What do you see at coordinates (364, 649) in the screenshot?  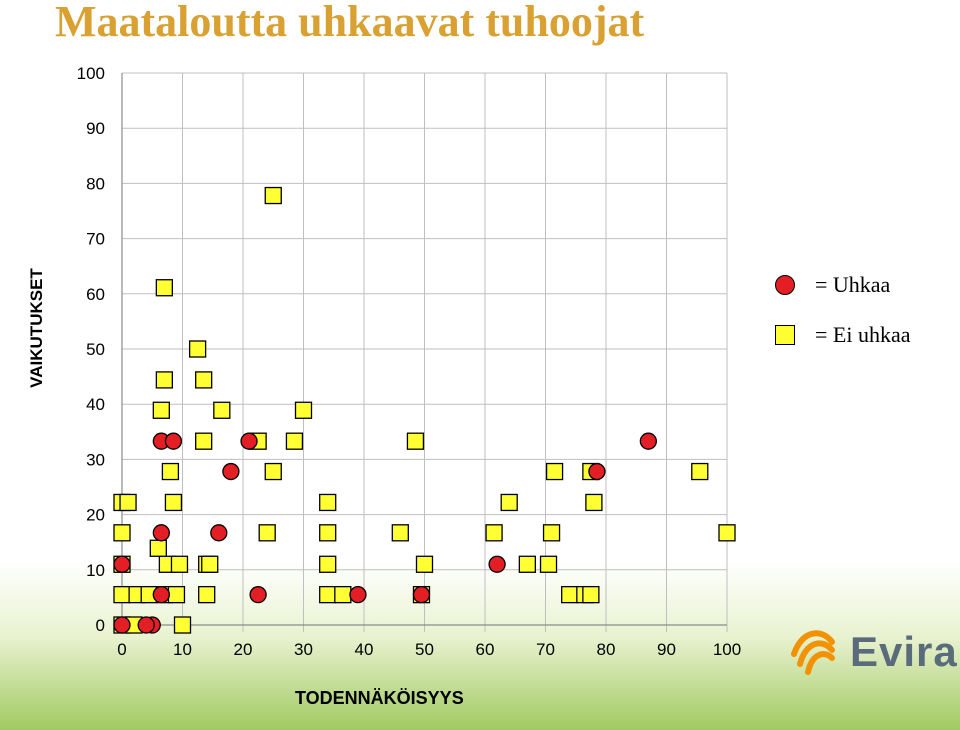 I see `x-tick-label: 40` at bounding box center [364, 649].